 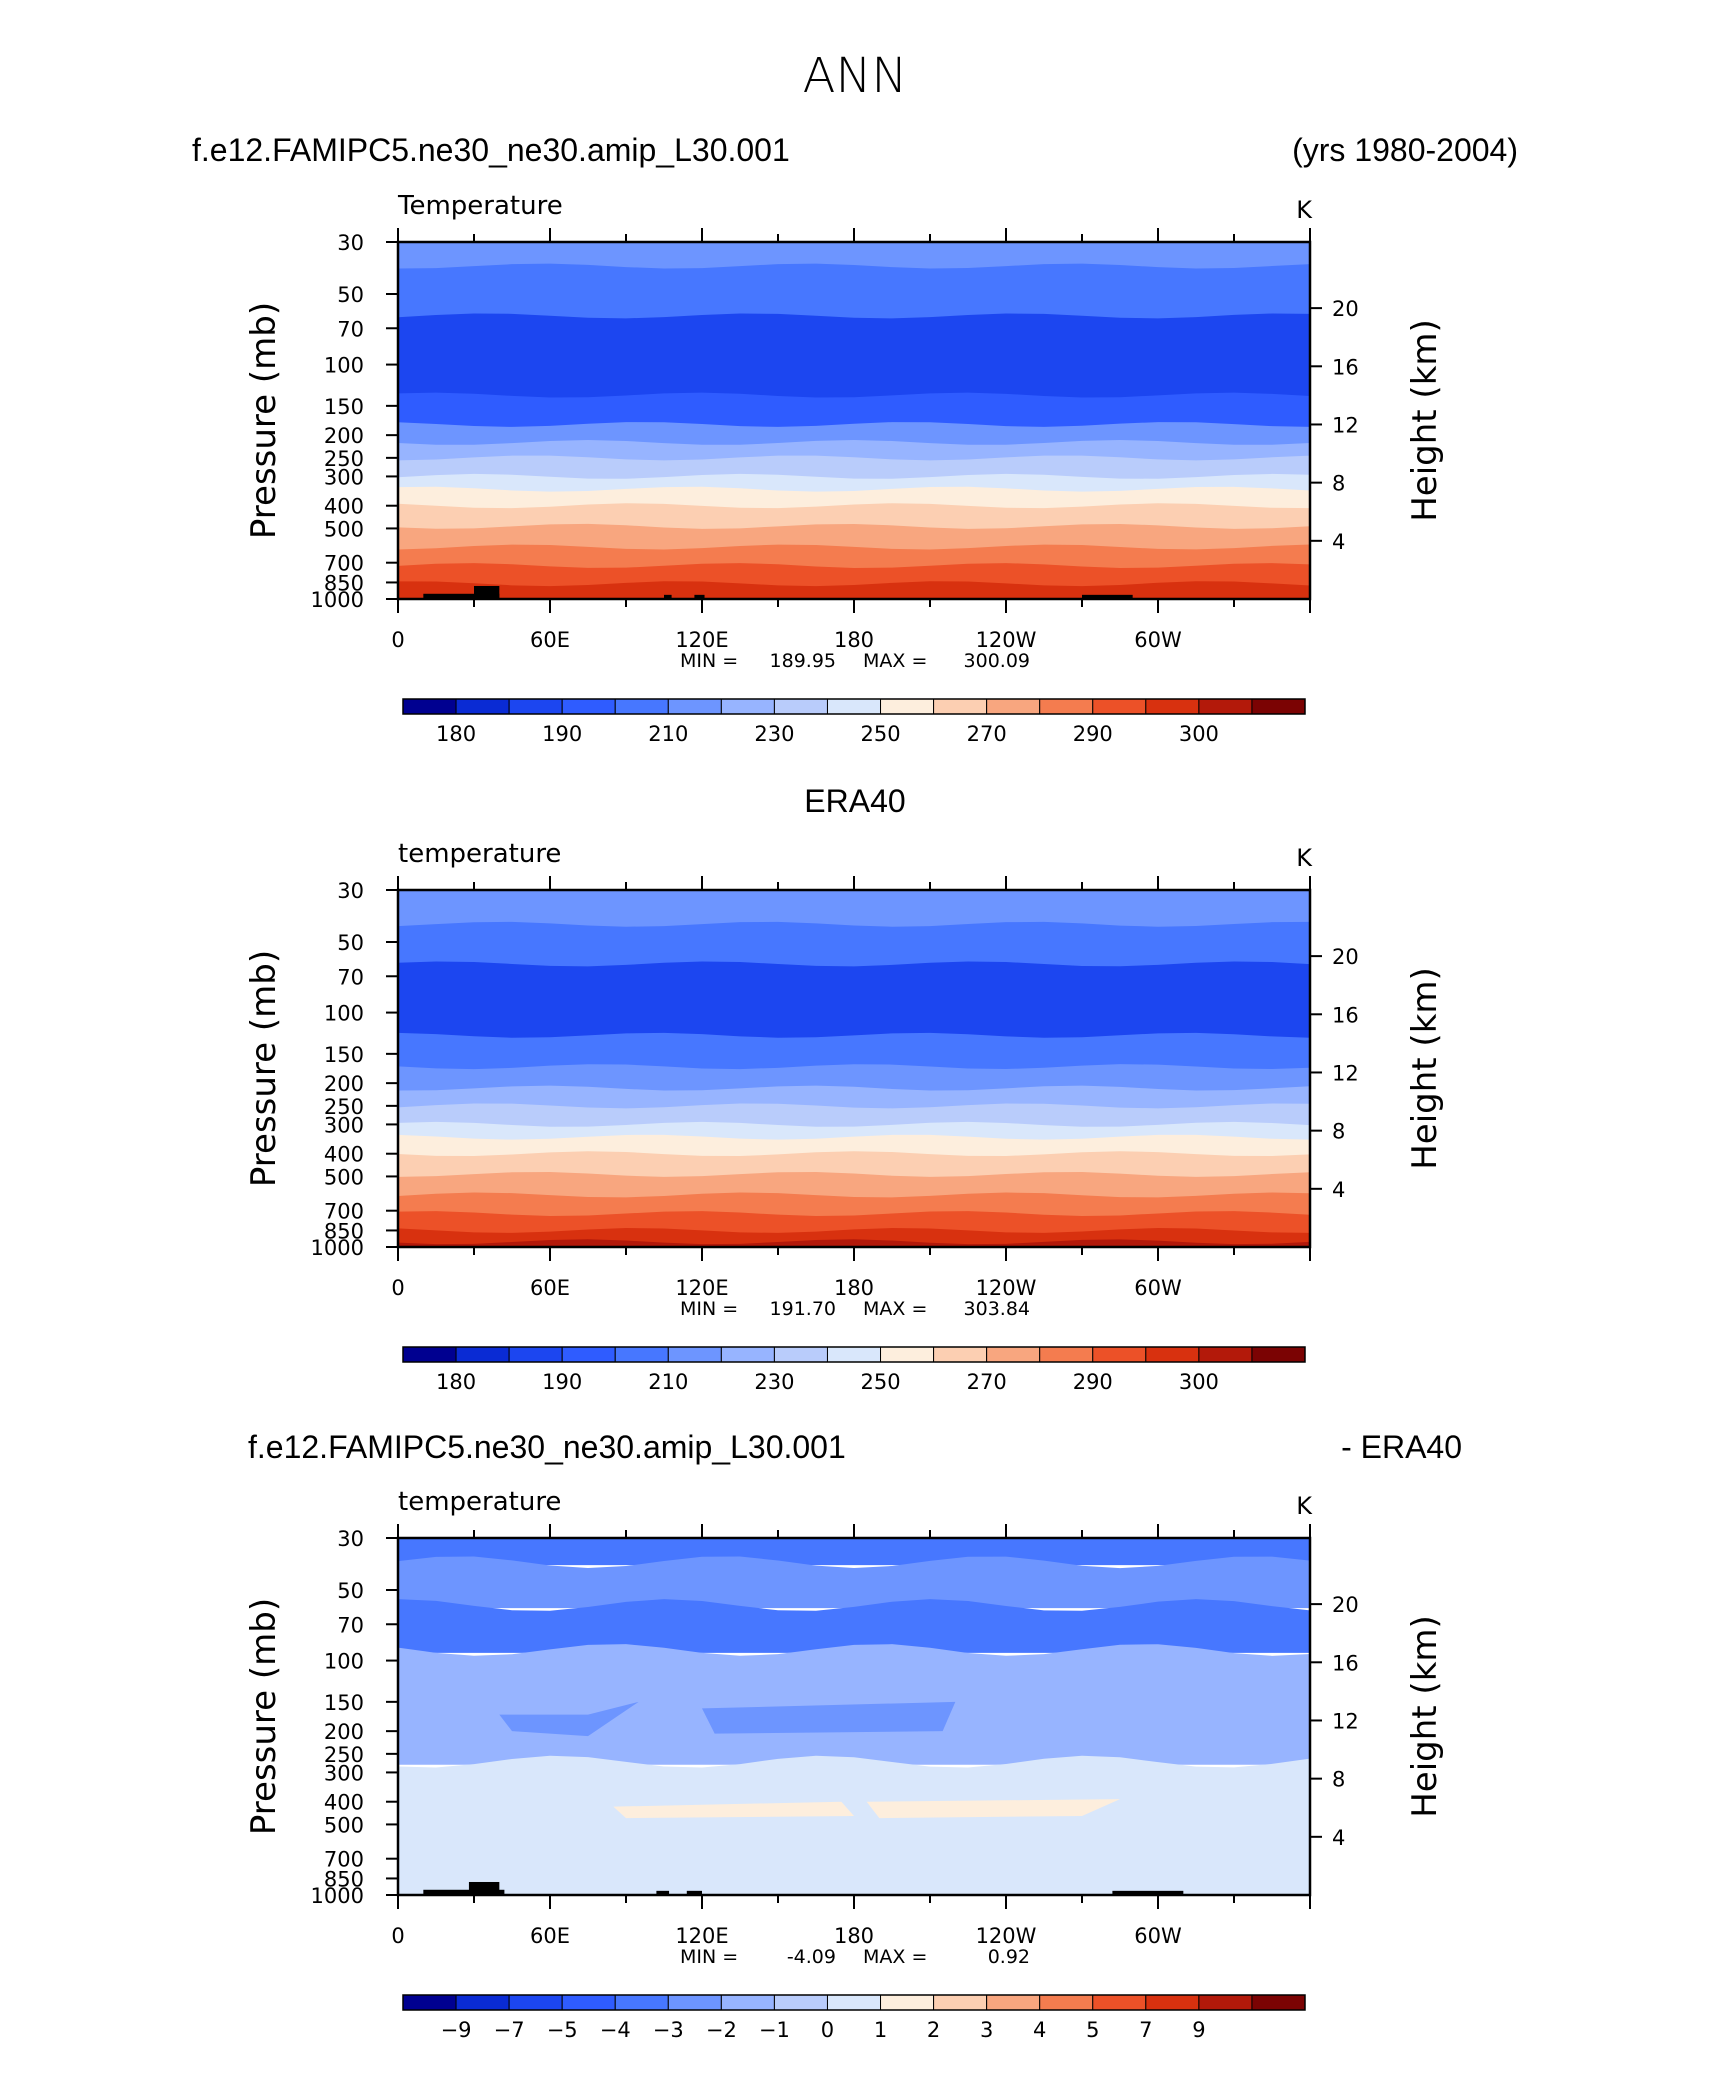 What do you see at coordinates (701, 1288) in the screenshot?
I see `x-tick-label: 120E` at bounding box center [701, 1288].